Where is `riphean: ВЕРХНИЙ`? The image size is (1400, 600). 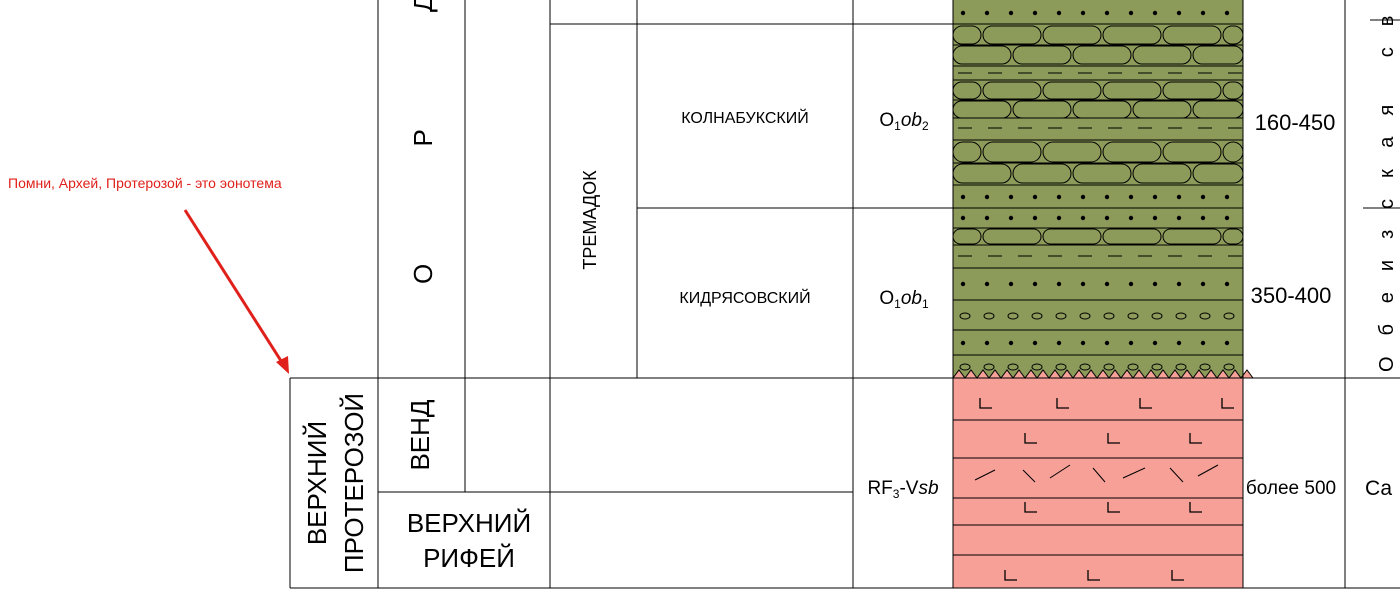
riphean: ВЕРХНИЙ is located at coordinates (469, 523).